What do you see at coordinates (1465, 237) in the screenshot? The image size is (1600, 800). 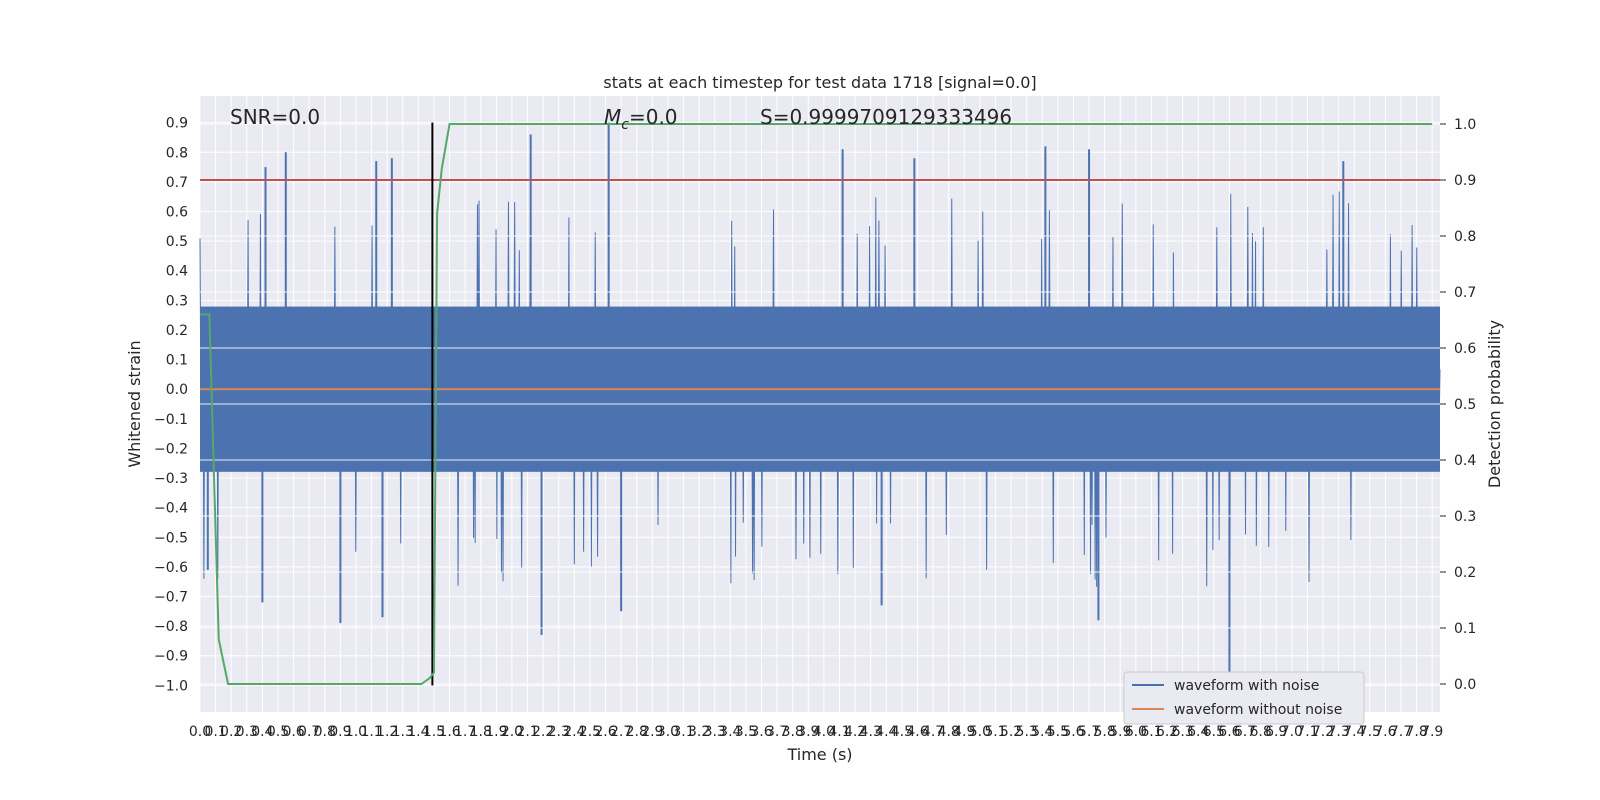 I see `y2-tick-label: 0.8` at bounding box center [1465, 237].